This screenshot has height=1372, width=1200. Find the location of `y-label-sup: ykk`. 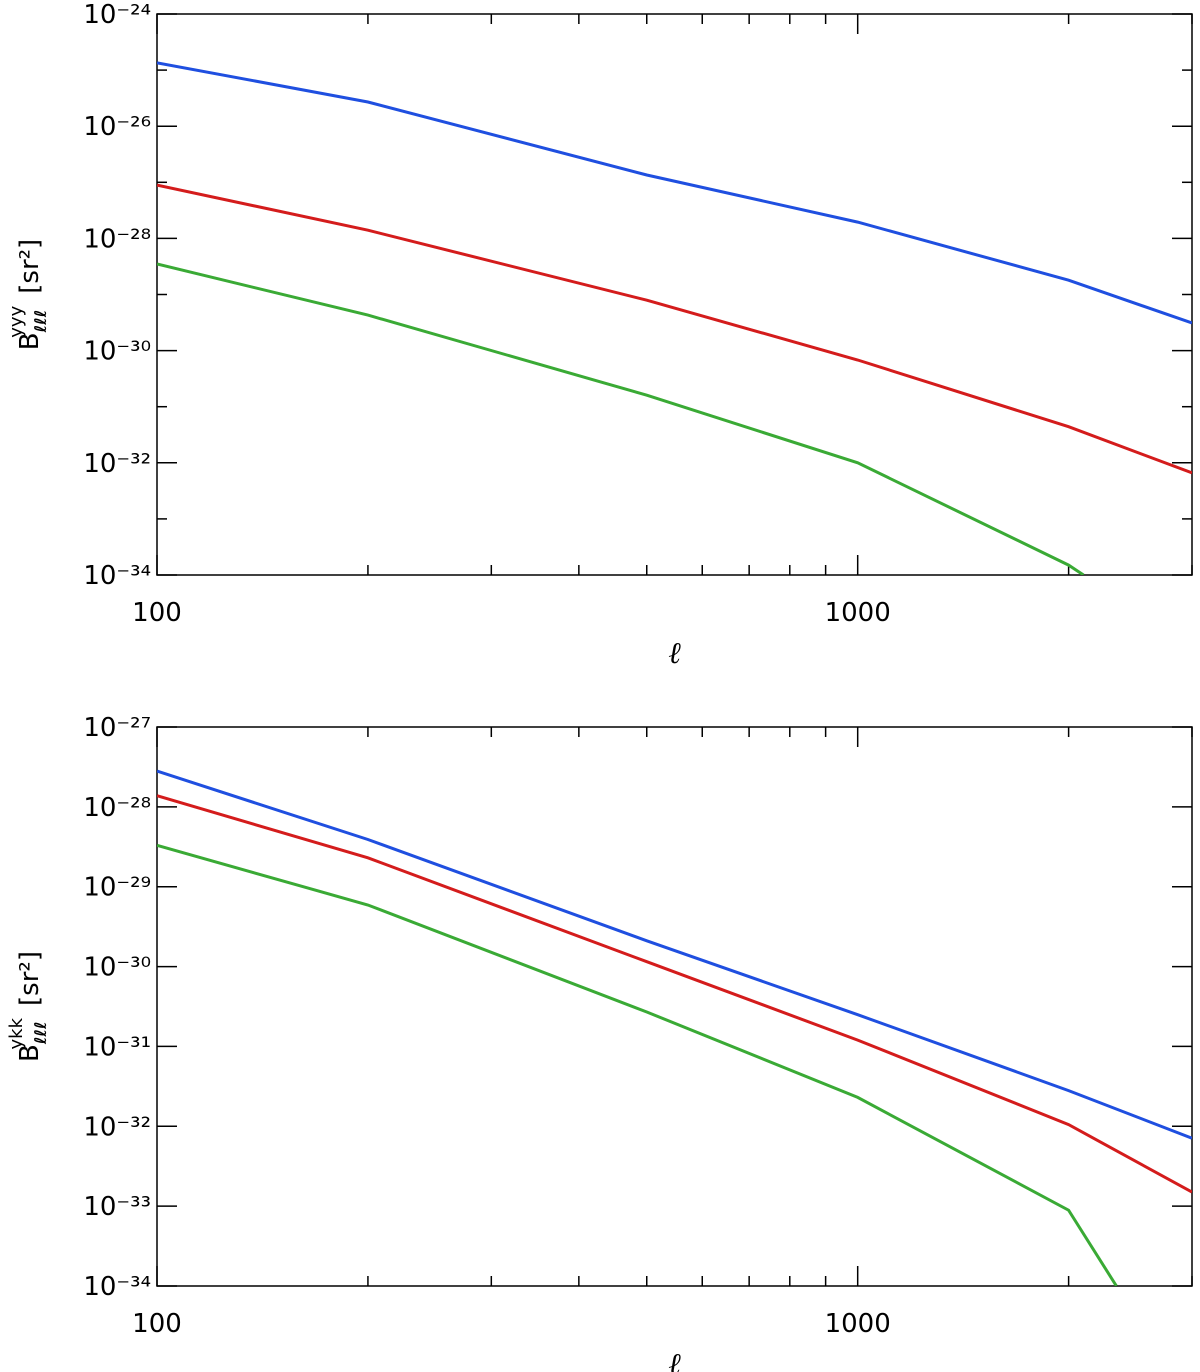

y-label-sup: ykk is located at coordinates (16, 1033).